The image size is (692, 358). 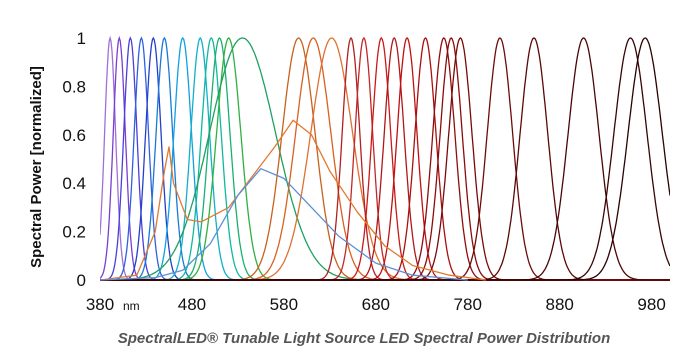 I want to click on y-tick-label: 0.6, so click(x=74, y=135).